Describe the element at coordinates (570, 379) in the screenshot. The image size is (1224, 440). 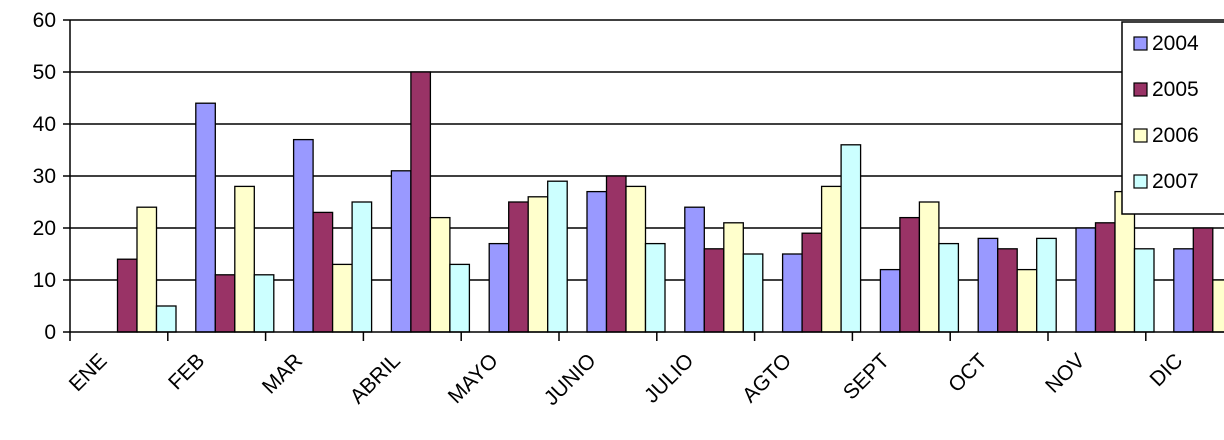
I see `x-category-label: JUNIO` at that location.